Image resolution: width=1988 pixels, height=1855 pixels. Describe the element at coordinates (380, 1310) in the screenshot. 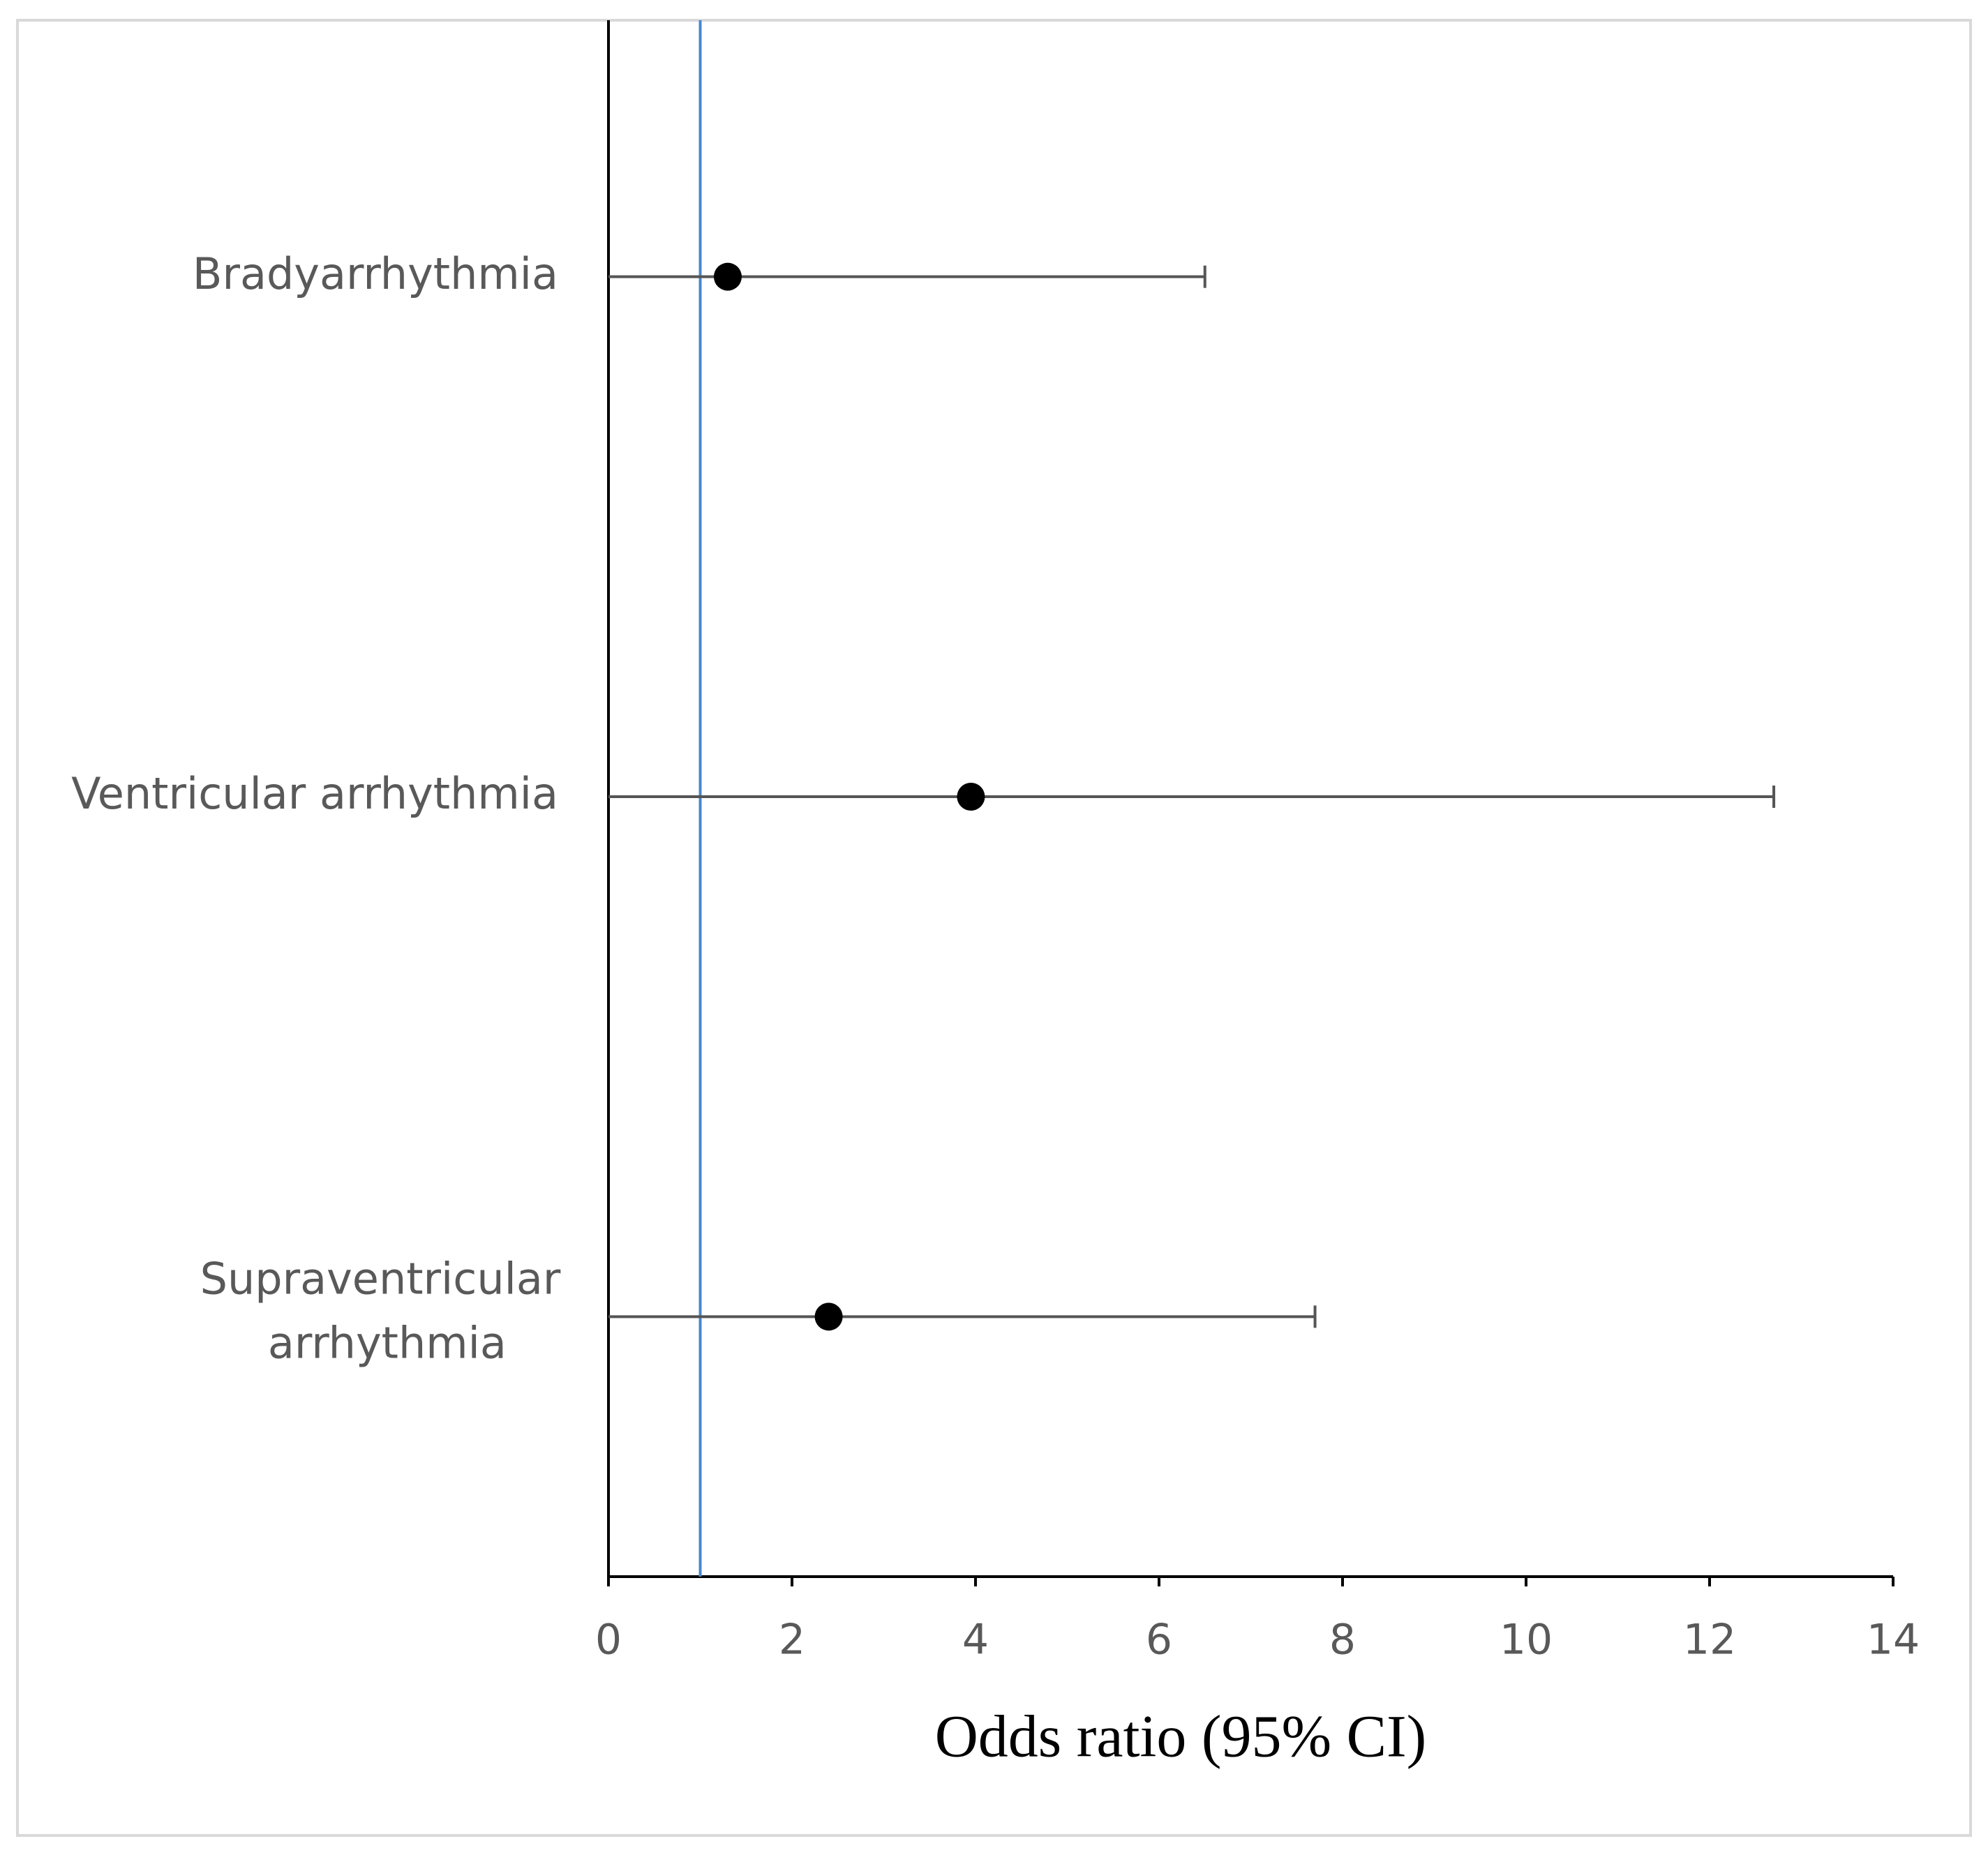

I see `y-tick-label: Supraventricular arrhythmia` at that location.